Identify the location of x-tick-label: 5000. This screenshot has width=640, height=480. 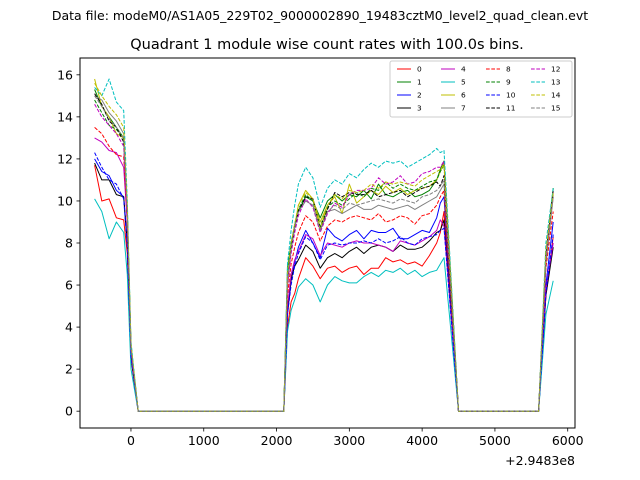
(495, 440).